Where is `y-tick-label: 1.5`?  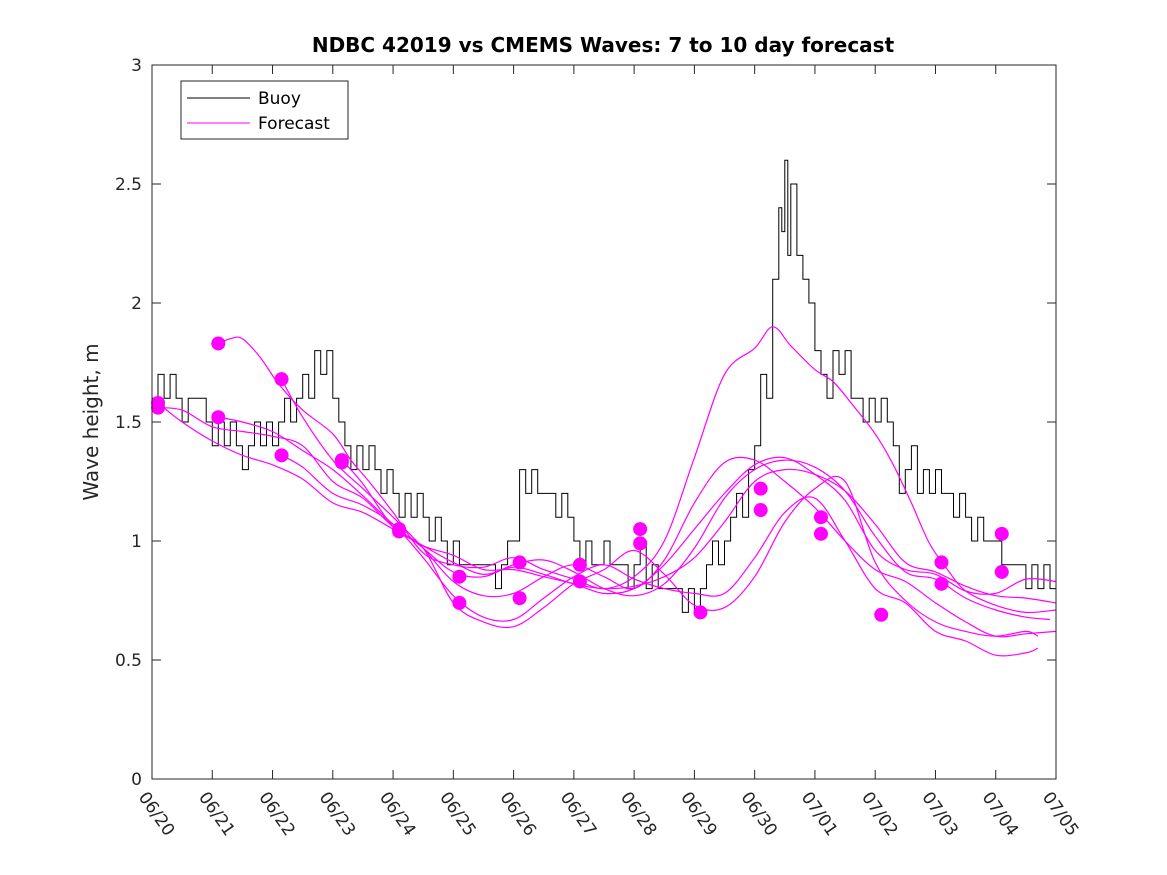 y-tick-label: 1.5 is located at coordinates (128, 423).